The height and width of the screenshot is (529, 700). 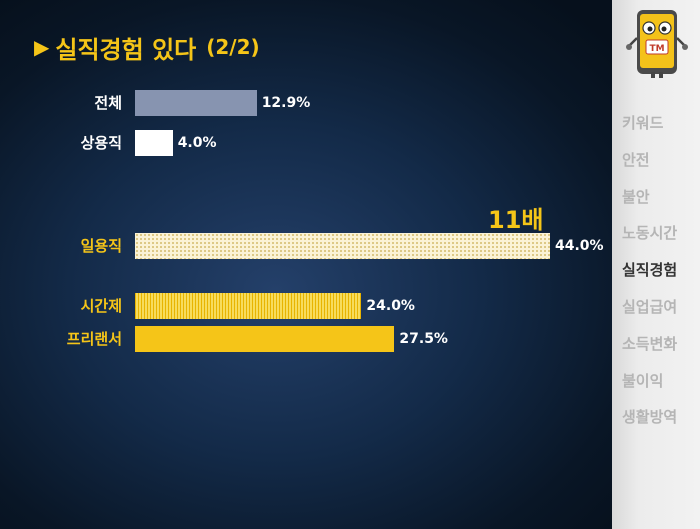 I want to click on sidebar-item-7: 불이익, so click(x=643, y=380).